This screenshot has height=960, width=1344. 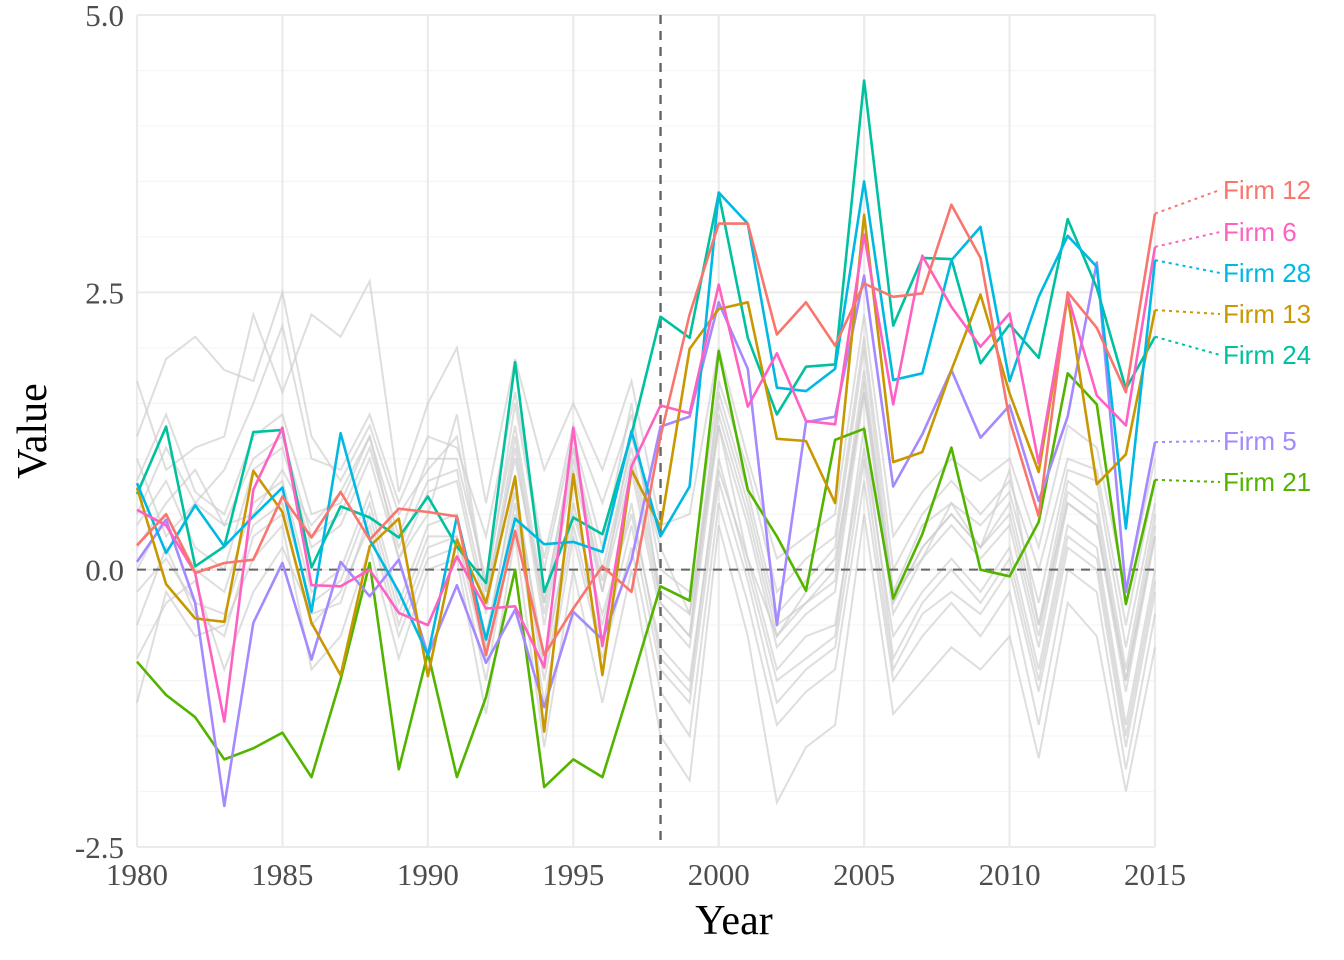 What do you see at coordinates (864, 874) in the screenshot?
I see `x-tick-label: 2005` at bounding box center [864, 874].